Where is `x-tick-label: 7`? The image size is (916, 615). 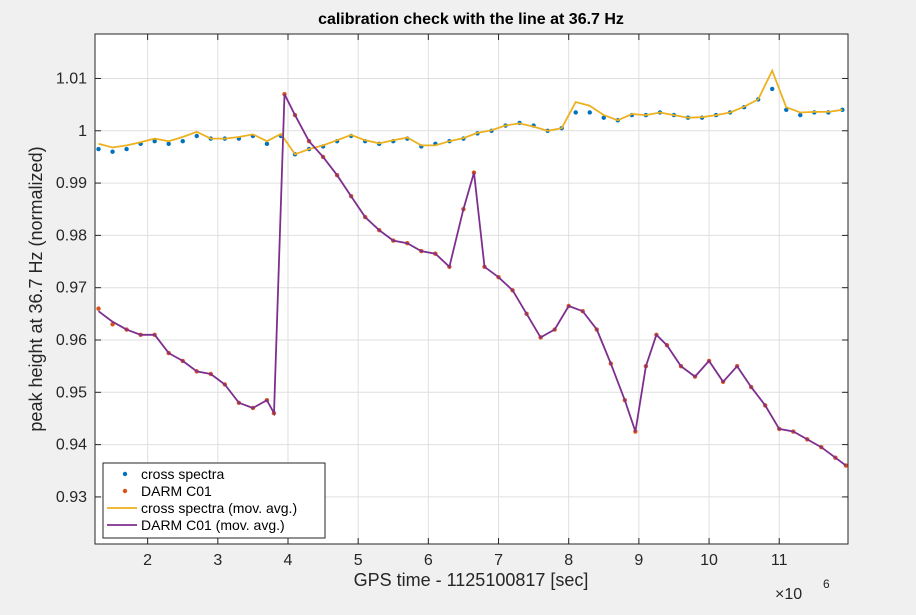 x-tick-label: 7 is located at coordinates (498, 560).